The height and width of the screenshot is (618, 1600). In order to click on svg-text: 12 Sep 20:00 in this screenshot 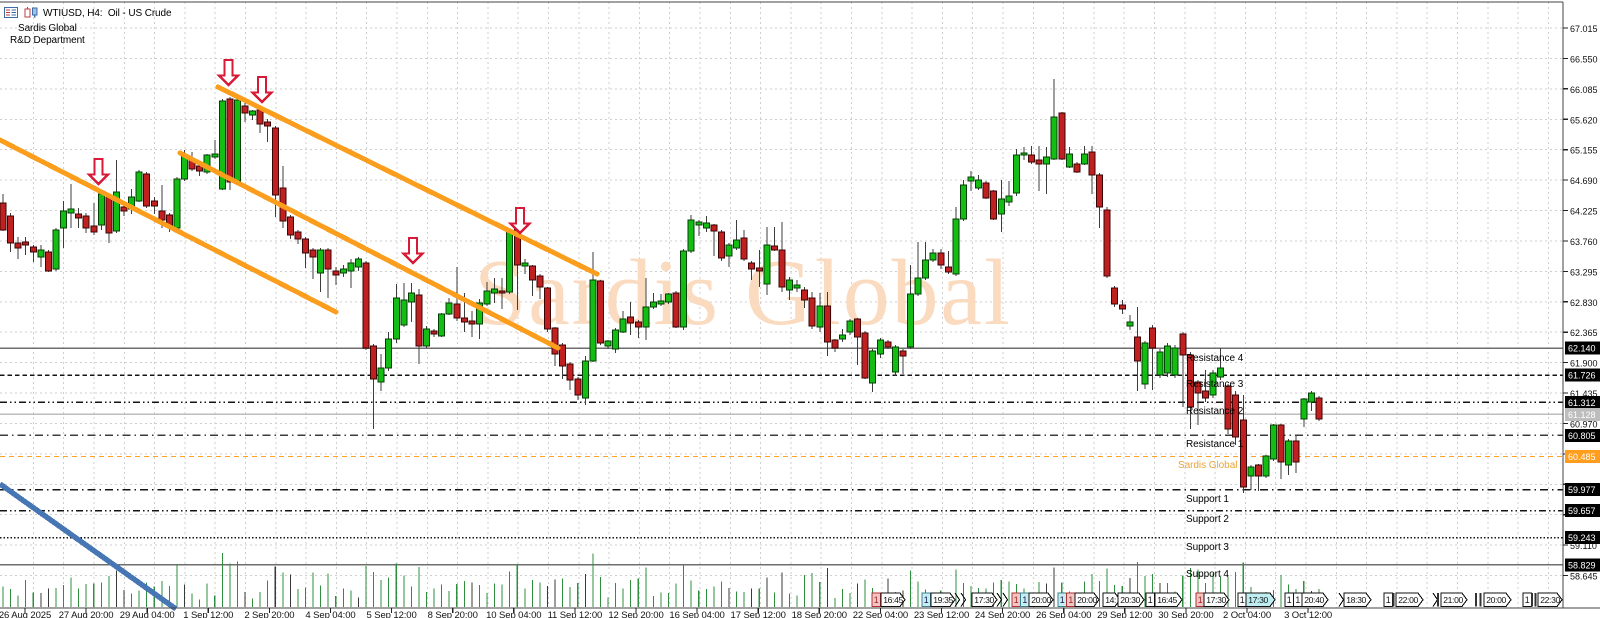, I will do `click(635, 614)`.